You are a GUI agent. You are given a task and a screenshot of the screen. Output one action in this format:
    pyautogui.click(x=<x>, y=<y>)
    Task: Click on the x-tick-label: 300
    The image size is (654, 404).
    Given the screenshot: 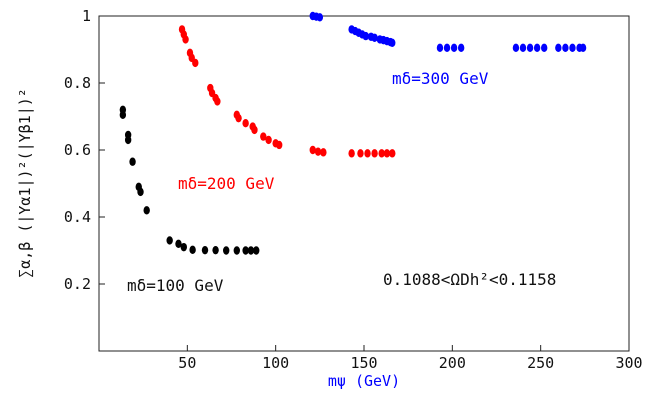 What is the action you would take?
    pyautogui.click(x=628, y=363)
    